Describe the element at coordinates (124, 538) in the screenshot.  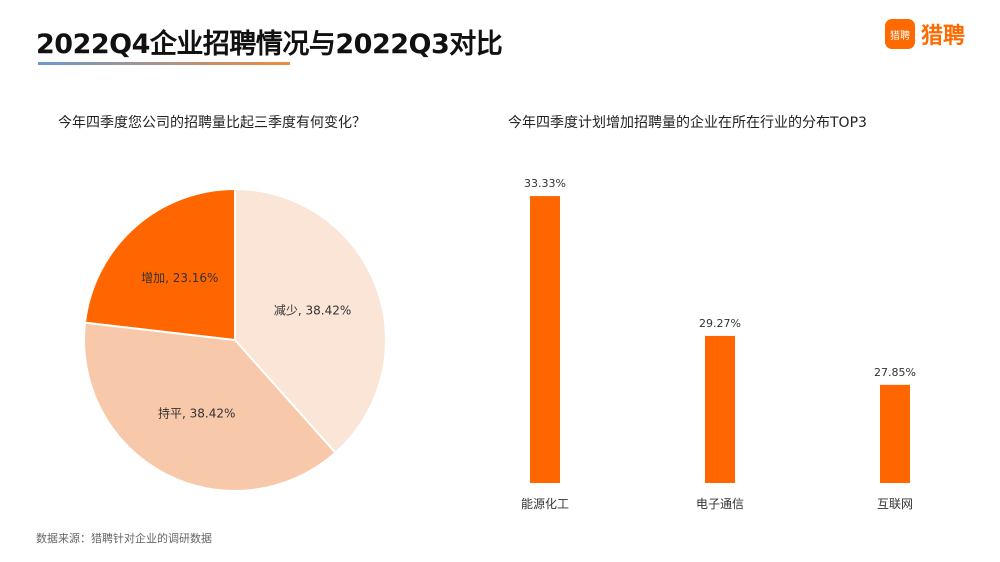
I see `data-source: 数据来源：猎聘针对企业的调研数据` at that location.